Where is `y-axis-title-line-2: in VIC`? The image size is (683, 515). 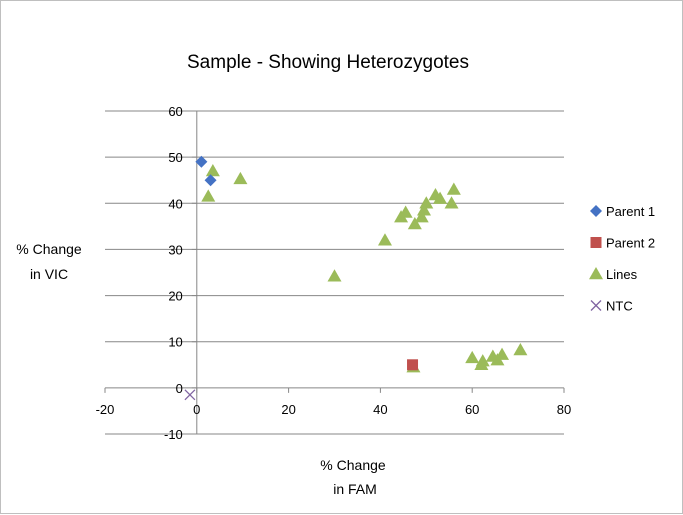
y-axis-title-line-2: in VIC is located at coordinates (49, 274).